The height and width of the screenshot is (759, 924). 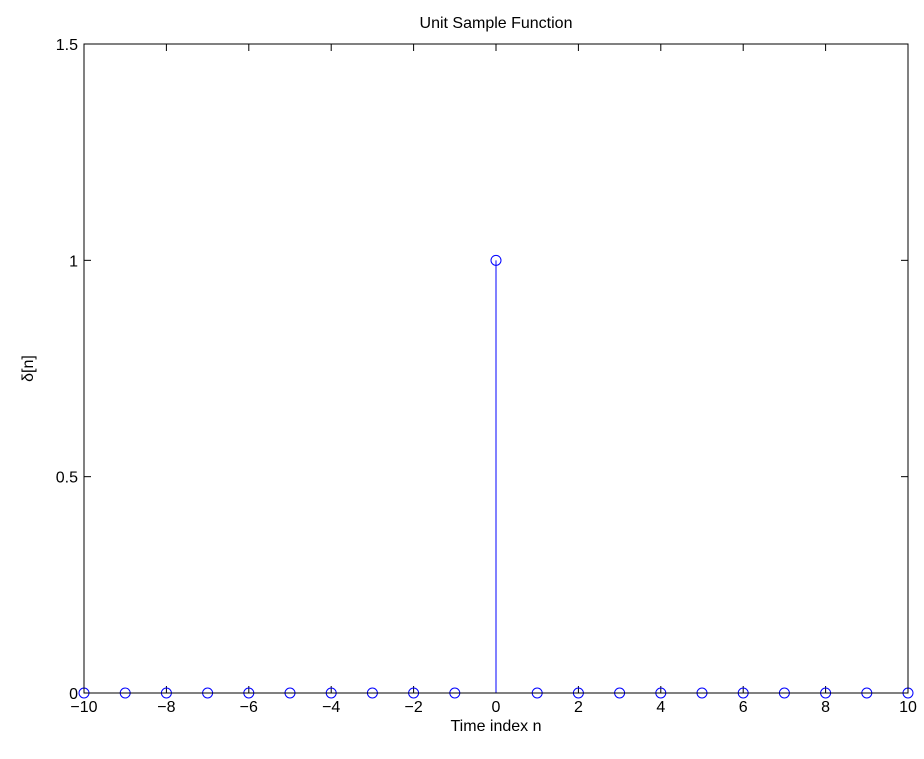 What do you see at coordinates (825, 707) in the screenshot?
I see `x-tick-label: 8` at bounding box center [825, 707].